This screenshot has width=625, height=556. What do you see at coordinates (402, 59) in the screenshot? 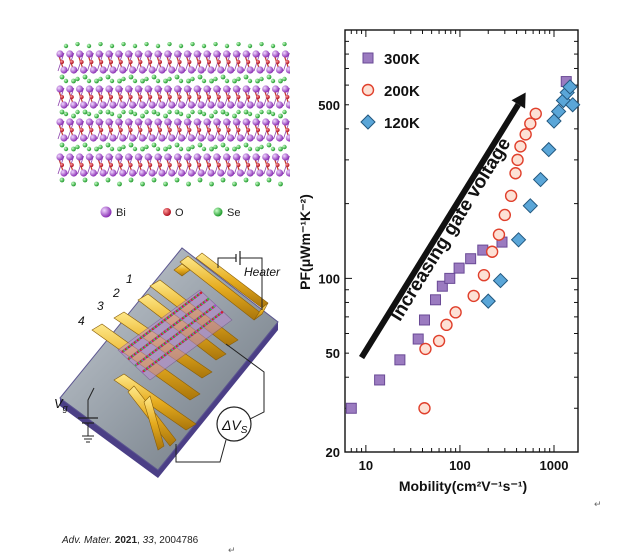
I see `legend-label-300K: 300K` at bounding box center [402, 59].